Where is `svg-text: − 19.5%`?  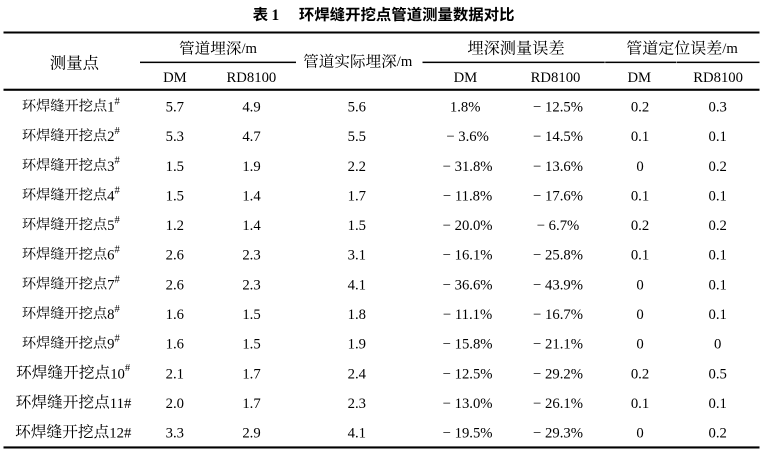 svg-text: − 19.5% is located at coordinates (468, 434).